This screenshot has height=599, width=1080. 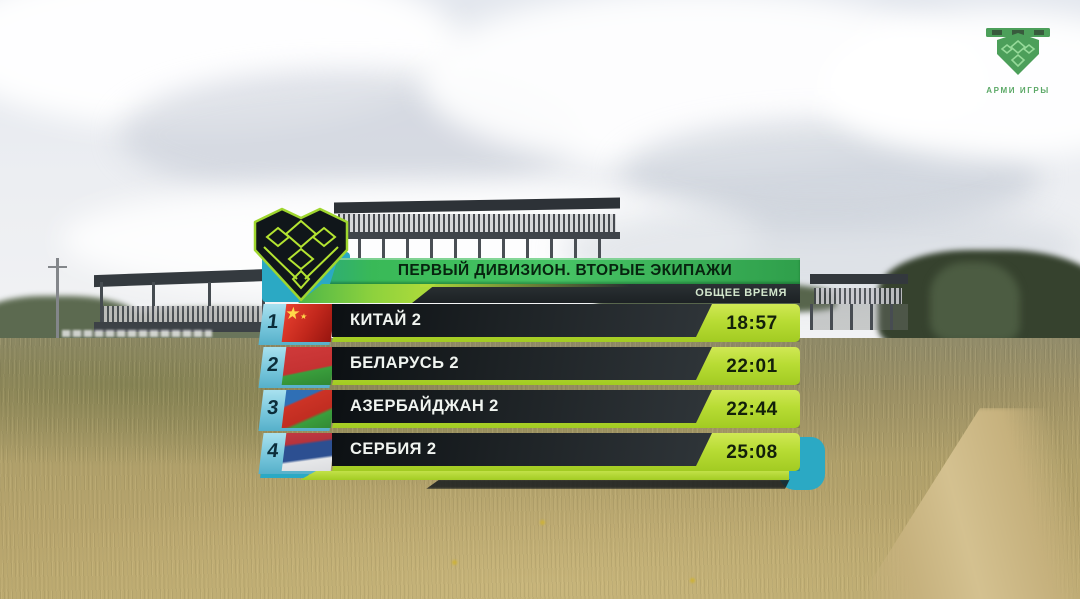 I want to click on table-row: 4 СЕРБИЯ 2 25:08, so click(x=540, y=453).